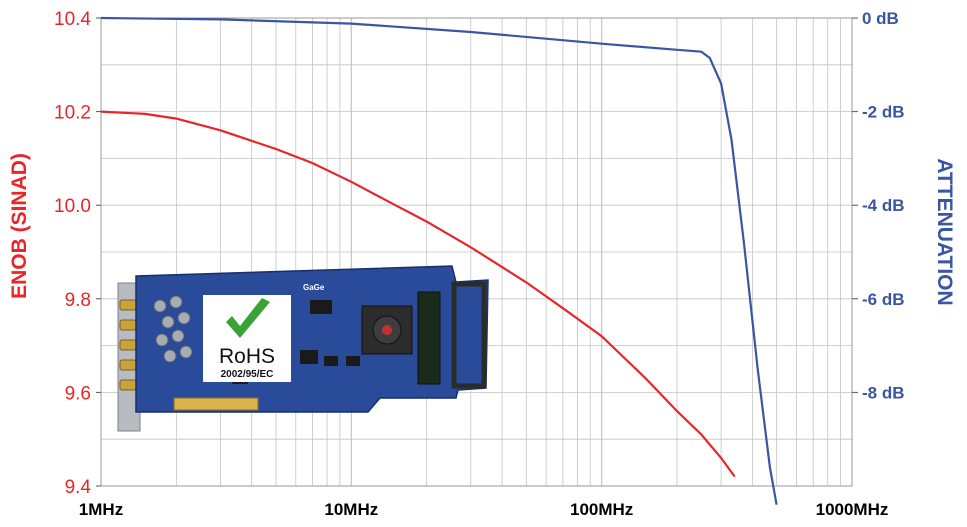 This screenshot has width=967, height=527. Describe the element at coordinates (880, 18) in the screenshot. I see `y-right-tick-label: 0 dB` at that location.